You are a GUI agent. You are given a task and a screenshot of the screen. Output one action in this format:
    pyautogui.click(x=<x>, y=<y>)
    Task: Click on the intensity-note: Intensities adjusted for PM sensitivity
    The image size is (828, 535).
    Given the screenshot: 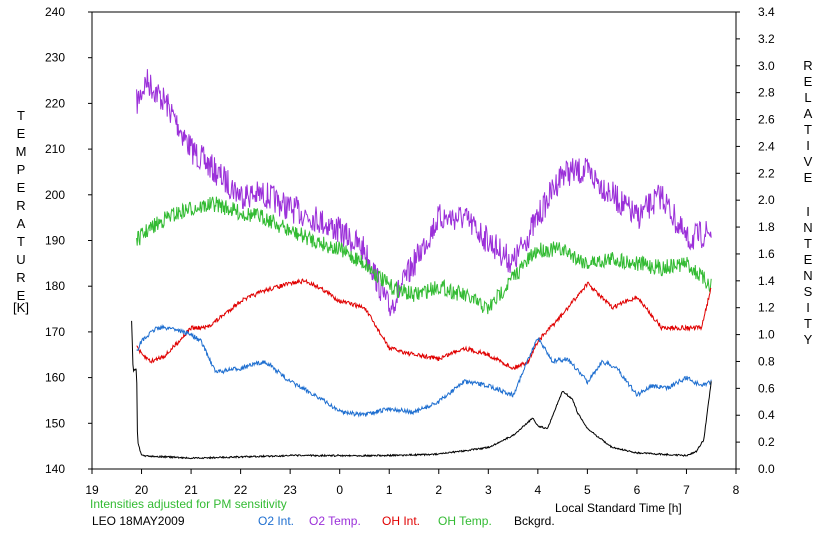 What is the action you would take?
    pyautogui.click(x=188, y=504)
    